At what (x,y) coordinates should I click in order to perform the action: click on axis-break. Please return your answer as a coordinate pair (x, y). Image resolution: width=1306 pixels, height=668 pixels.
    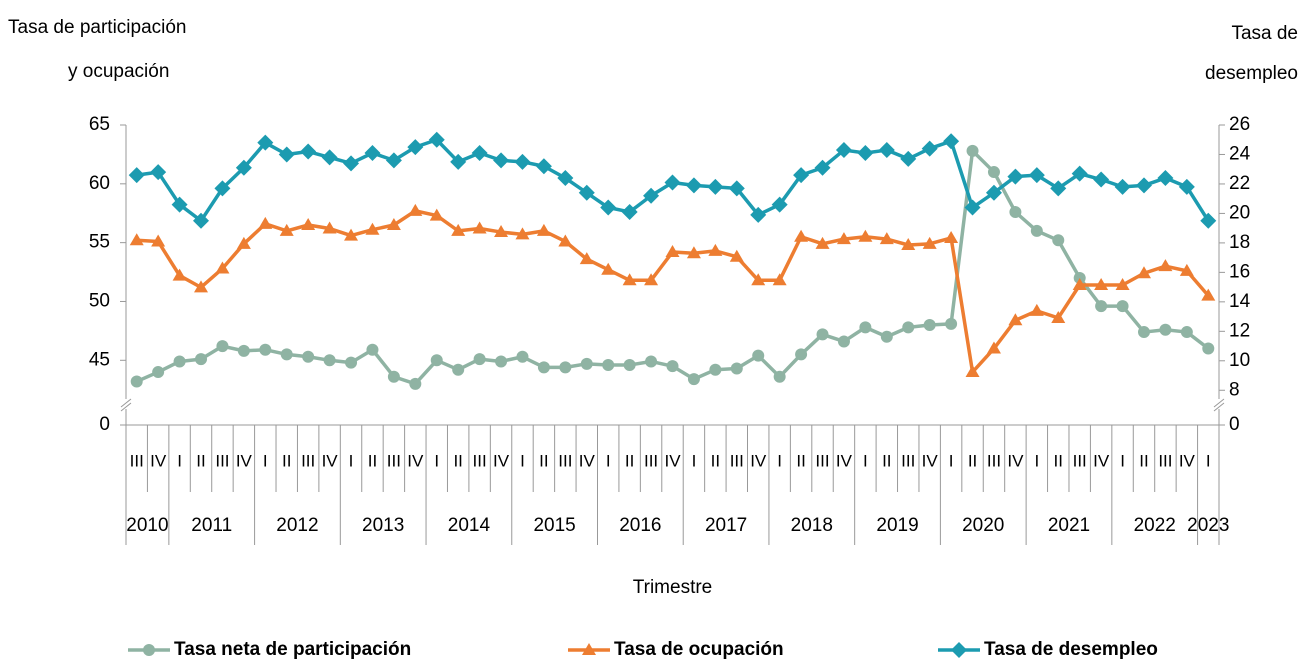
    Looking at the image, I should click on (126, 405).